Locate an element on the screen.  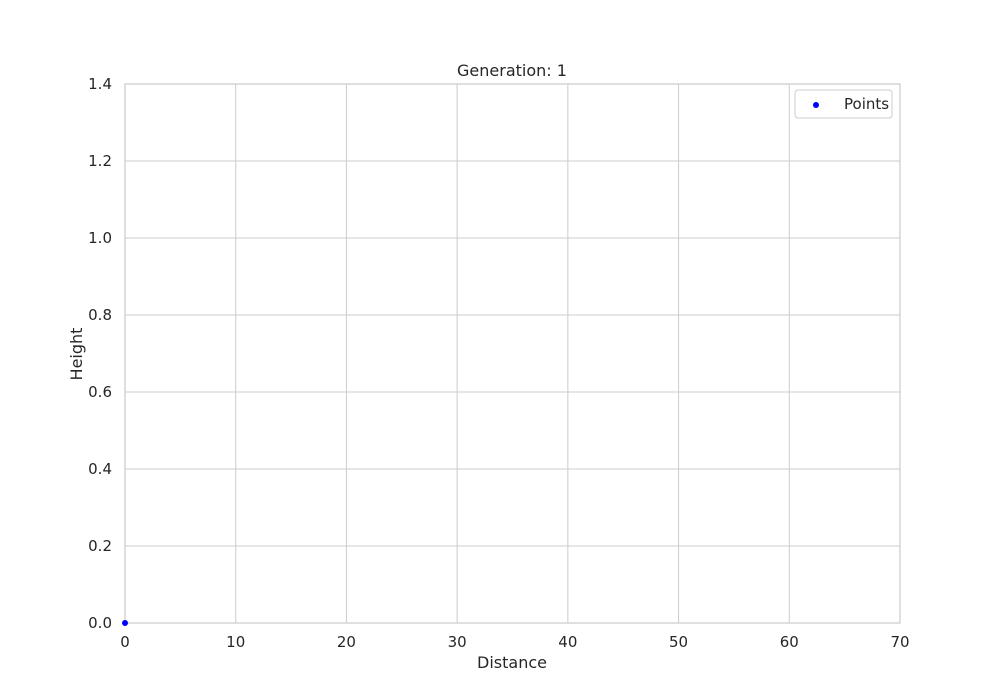
x-axis-label: Distance is located at coordinates (512, 662).